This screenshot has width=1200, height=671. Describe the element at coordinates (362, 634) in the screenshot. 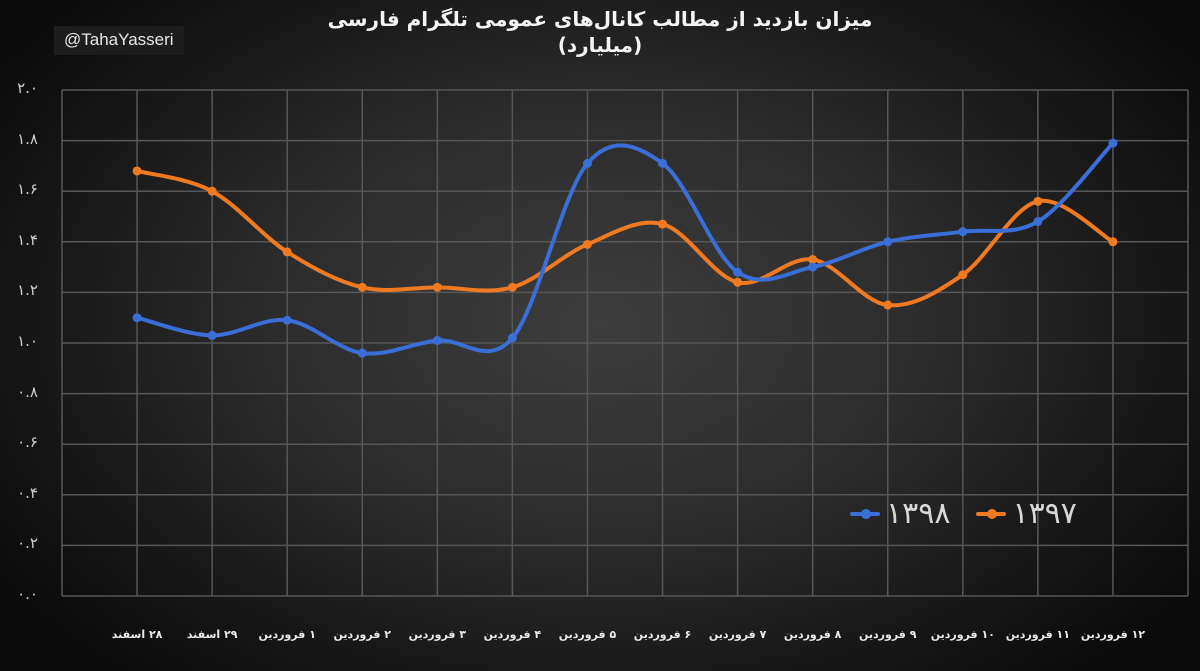

I see `x-tick-label: ۲ فروردین` at that location.